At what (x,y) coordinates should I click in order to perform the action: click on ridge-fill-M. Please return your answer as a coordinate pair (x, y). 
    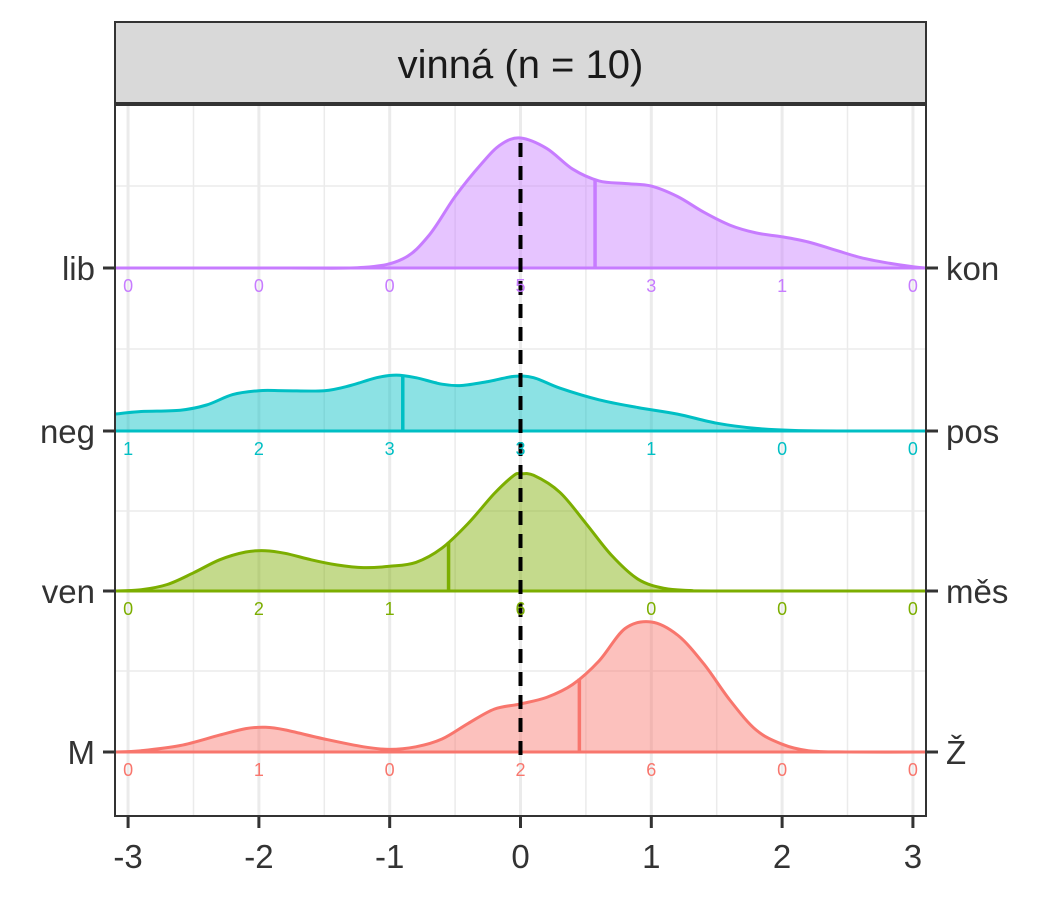
    Looking at the image, I should click on (520, 687).